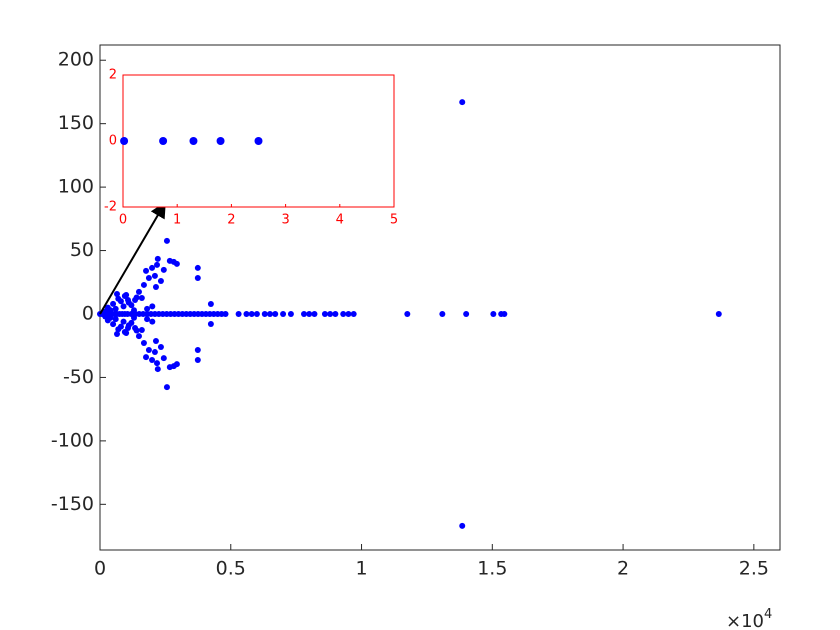  What do you see at coordinates (231, 569) in the screenshot?
I see `x-tick-label: 0.5` at bounding box center [231, 569].